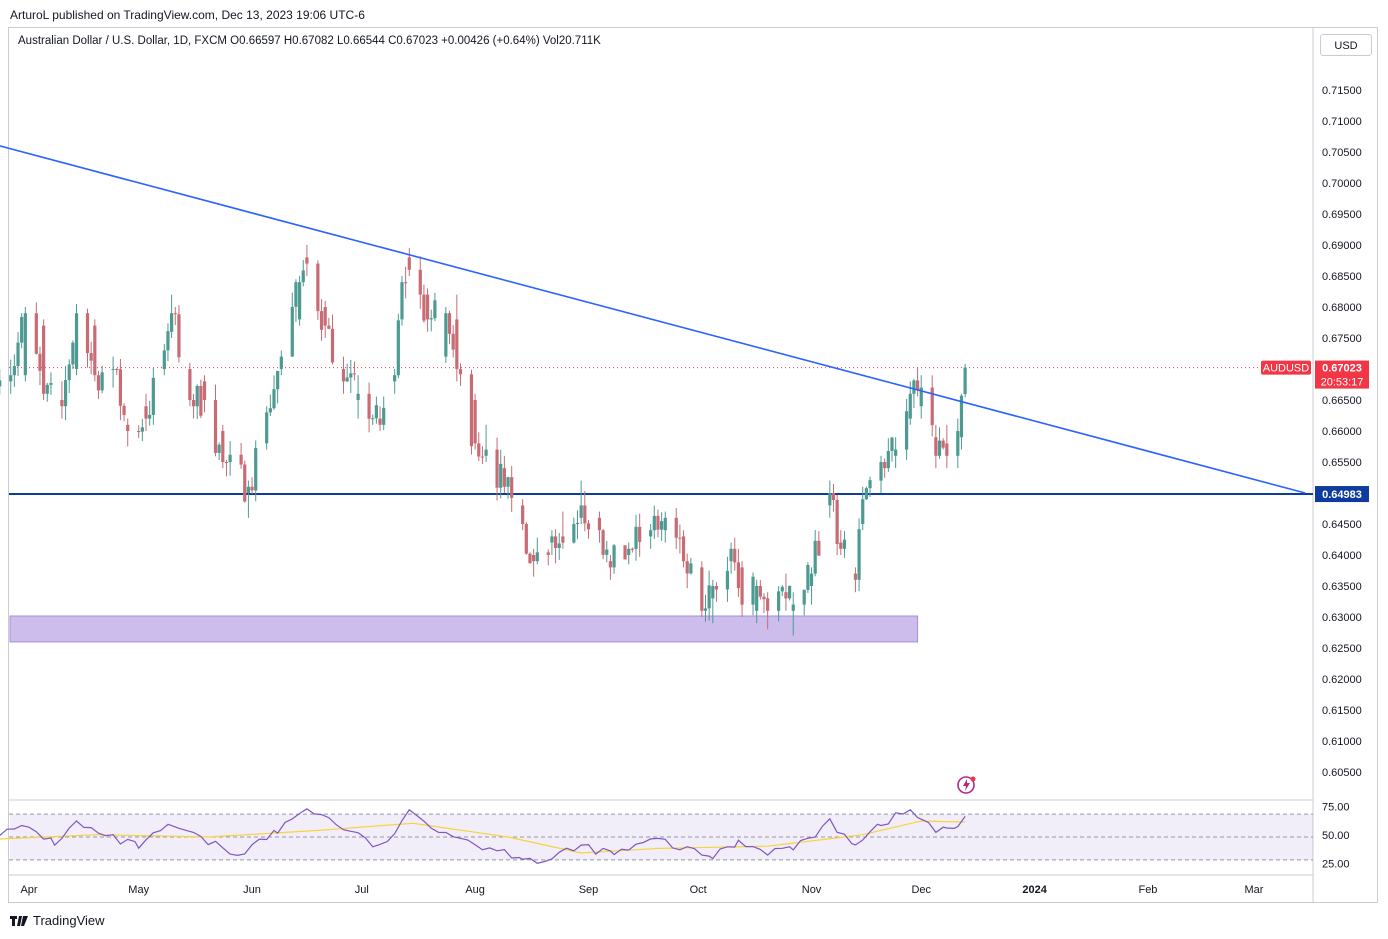 This screenshot has width=1388, height=939. What do you see at coordinates (464, 629) in the screenshot?
I see `demand-zone` at bounding box center [464, 629].